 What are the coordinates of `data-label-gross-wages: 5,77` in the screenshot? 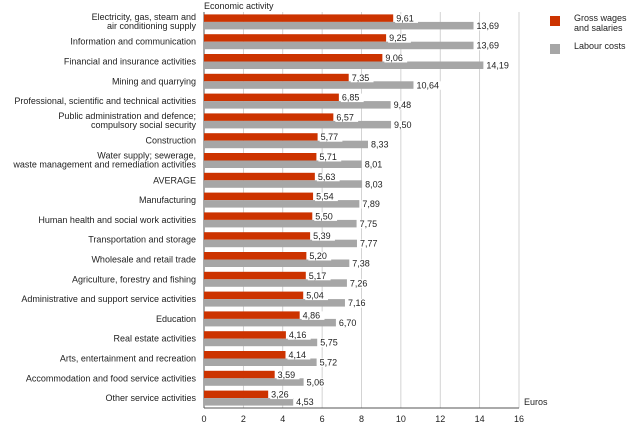 It's located at (330, 137).